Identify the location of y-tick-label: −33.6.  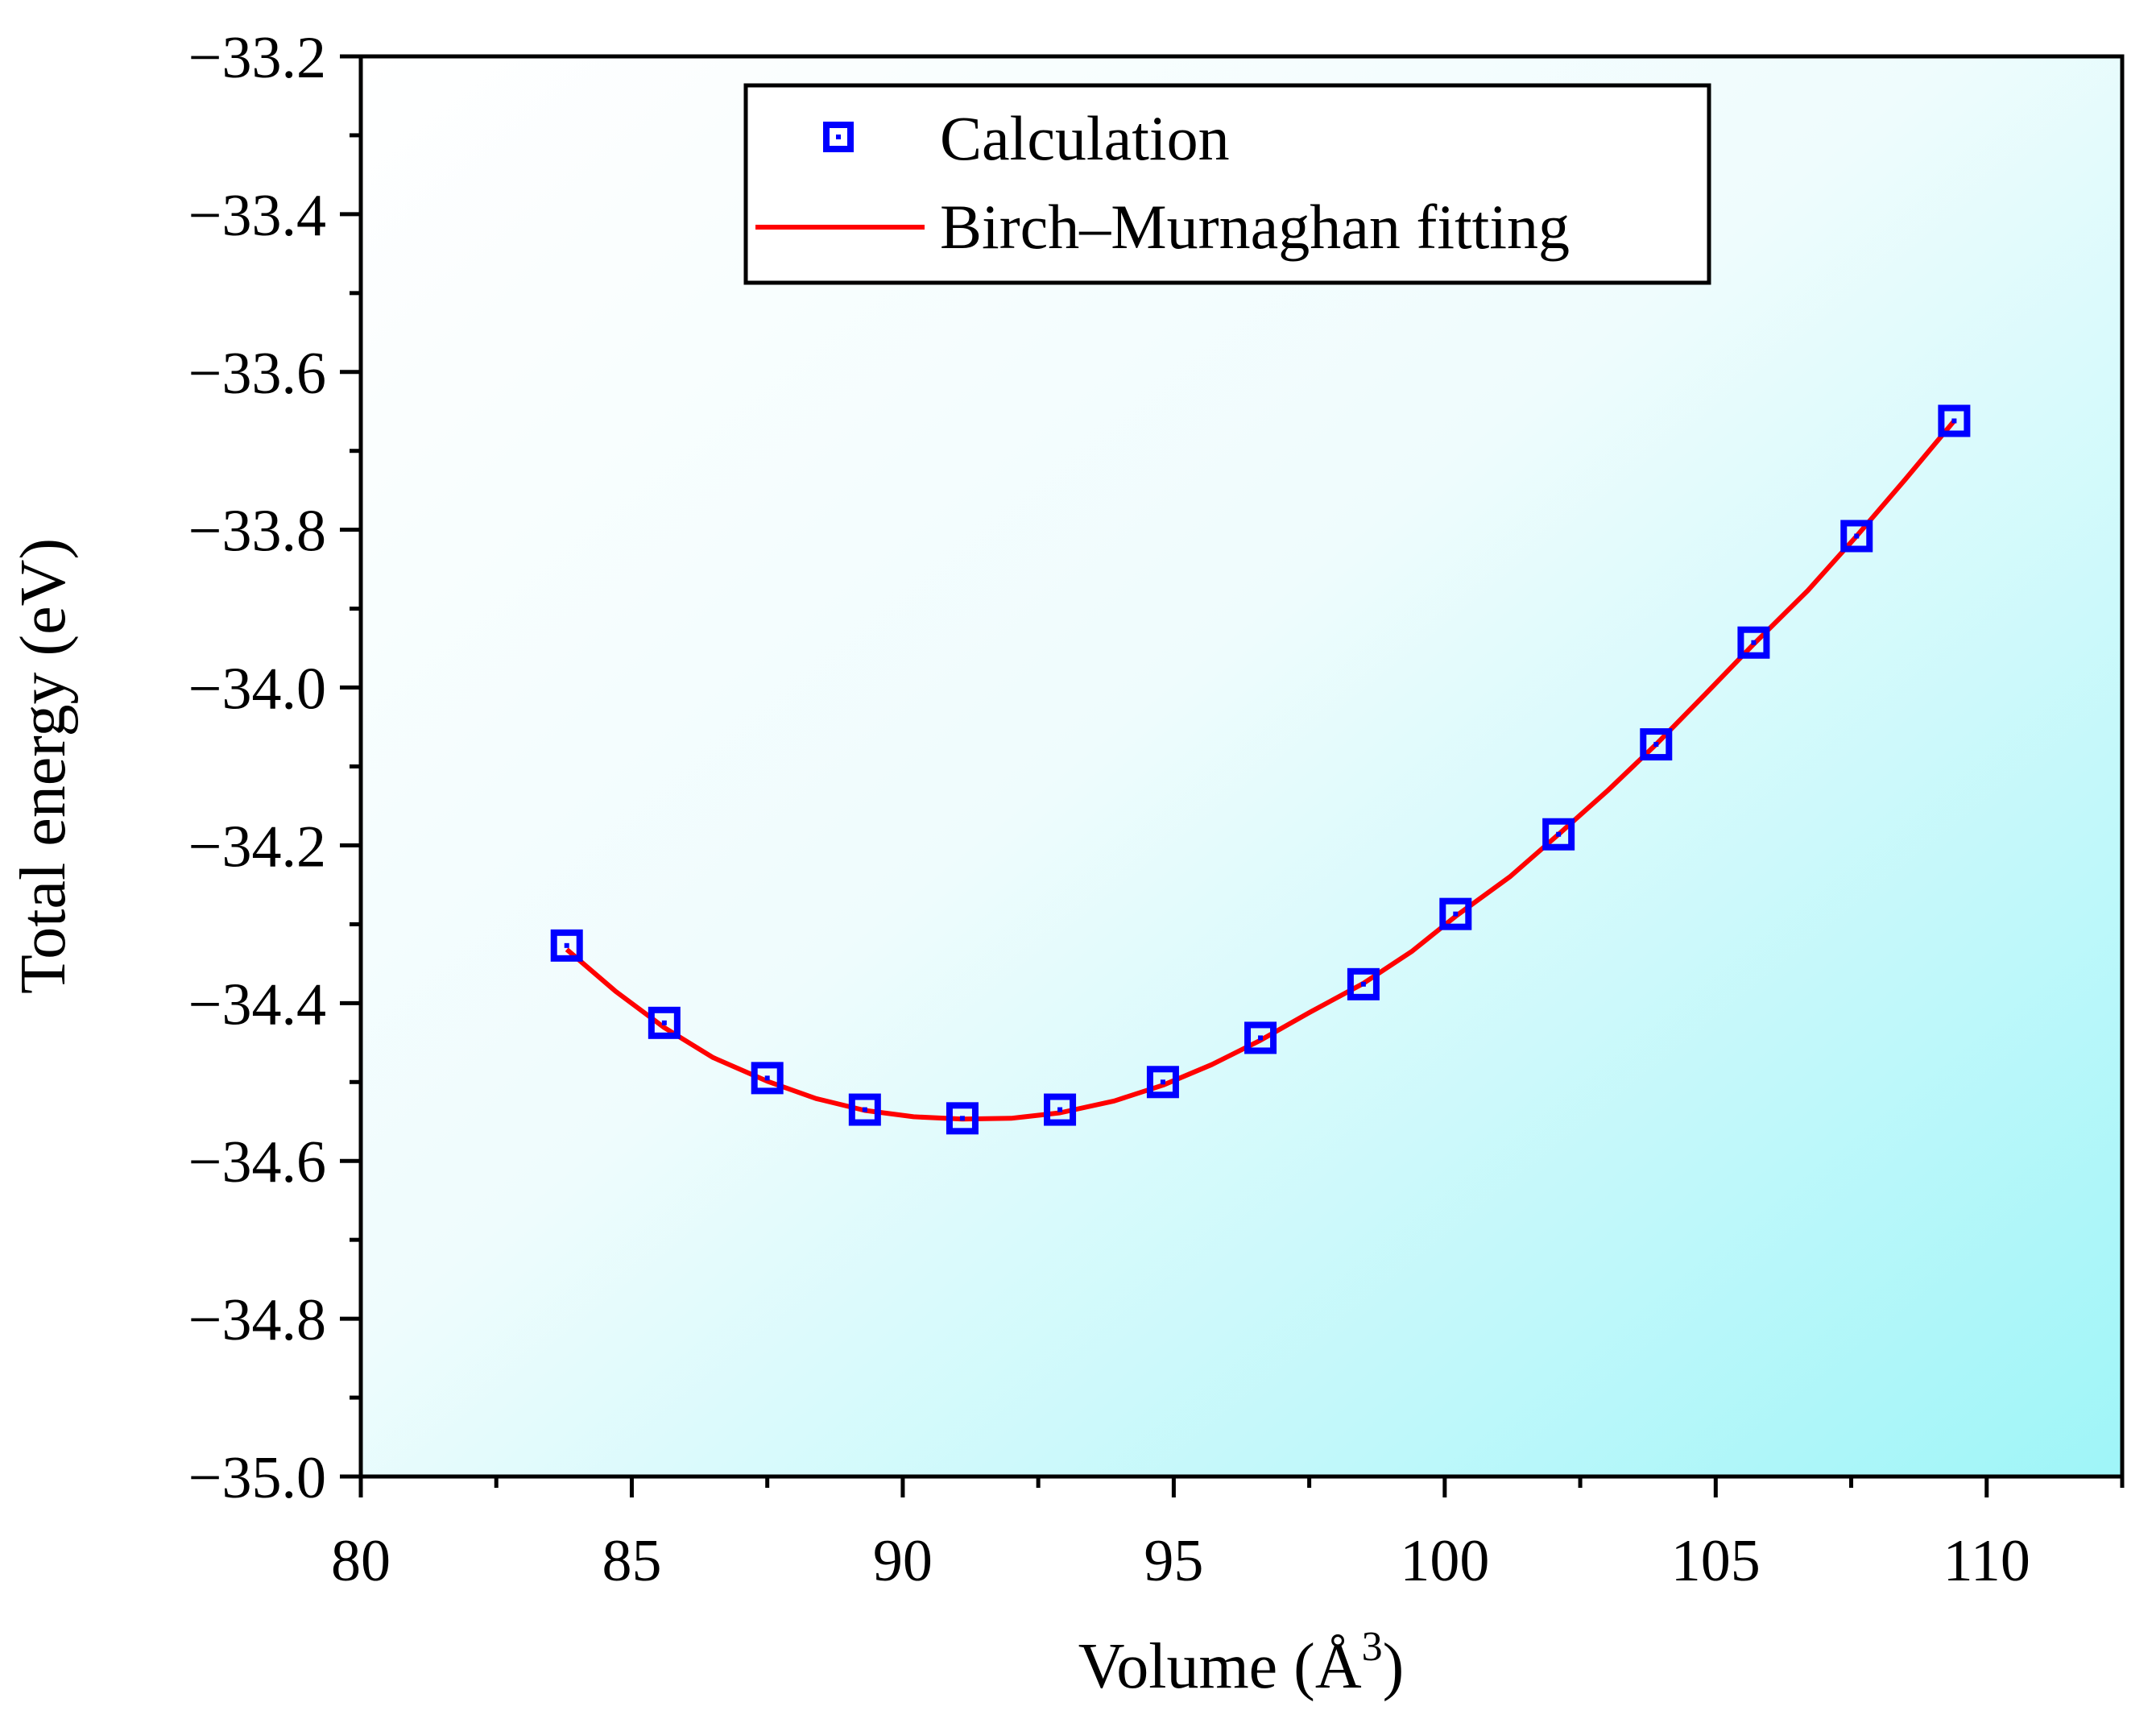
(257, 374).